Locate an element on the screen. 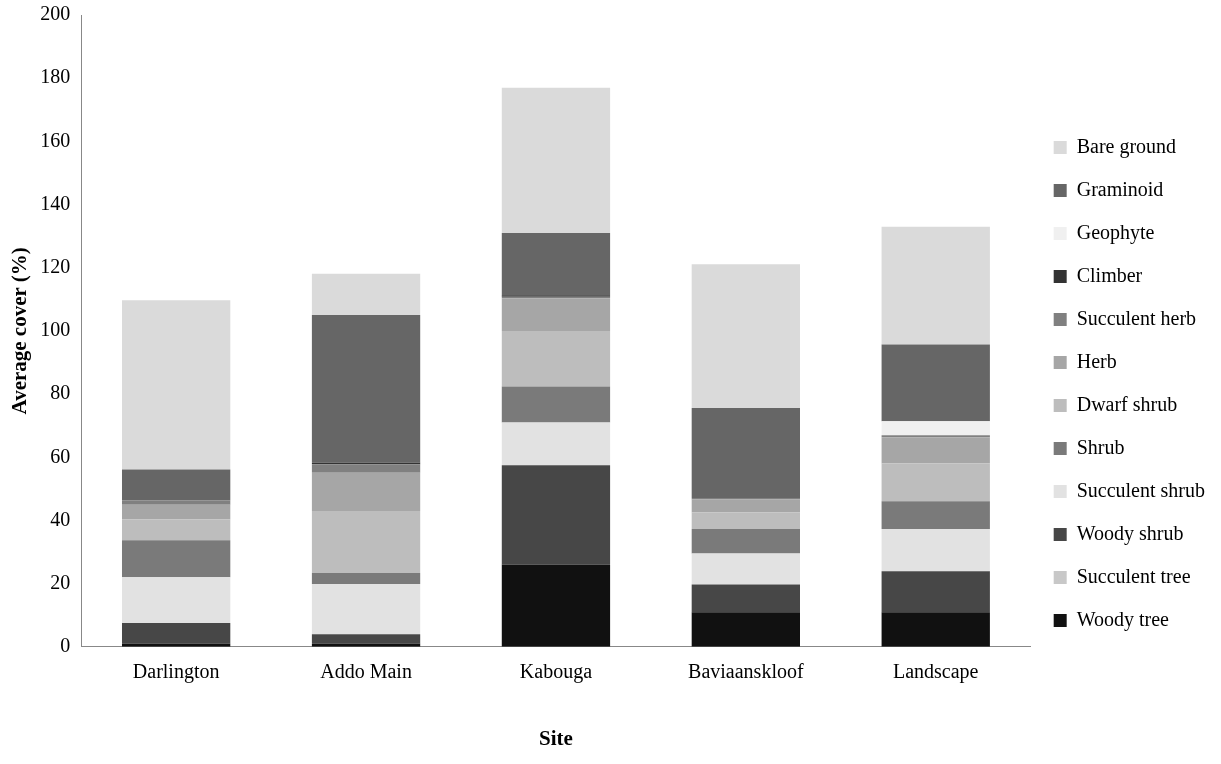  y-tick-label: 180 is located at coordinates (55, 76).